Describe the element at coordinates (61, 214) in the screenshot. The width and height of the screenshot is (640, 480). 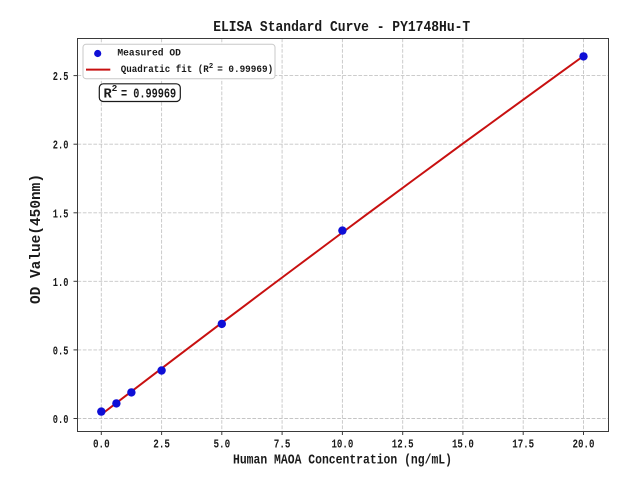
I see `svg-text: 1.5` at that location.